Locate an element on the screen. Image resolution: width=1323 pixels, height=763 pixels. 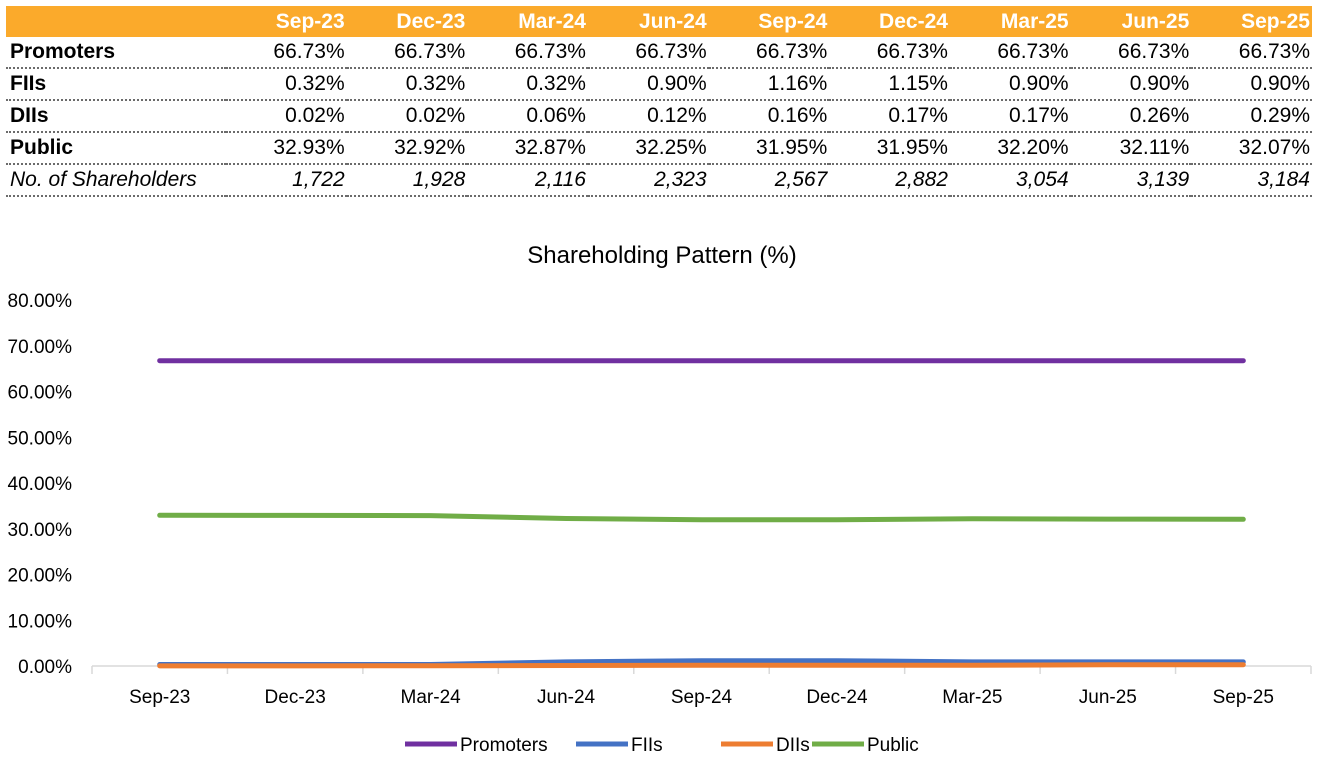
legend-label-fiis: FIIs is located at coordinates (647, 745).